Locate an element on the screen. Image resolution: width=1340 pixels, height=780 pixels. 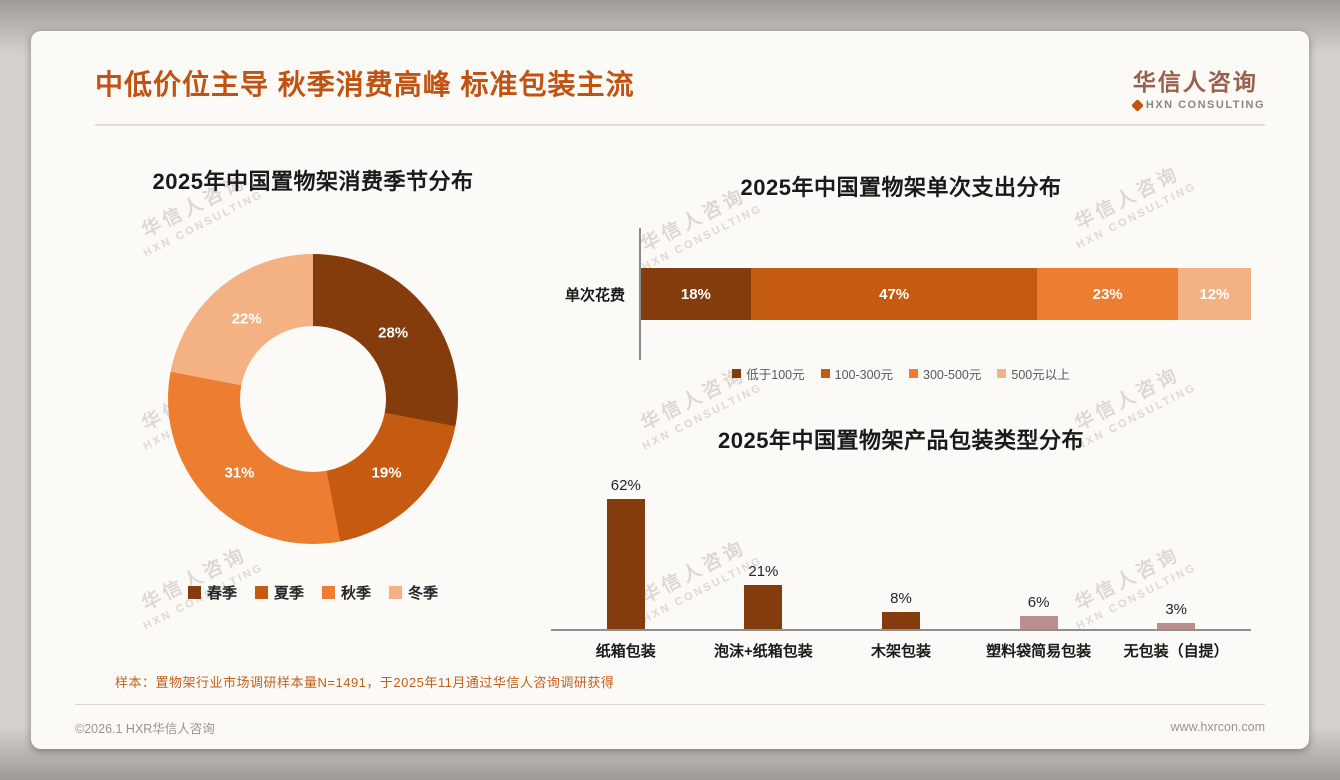
stacked-legend-item: 300-500元 is located at coordinates (945, 373).